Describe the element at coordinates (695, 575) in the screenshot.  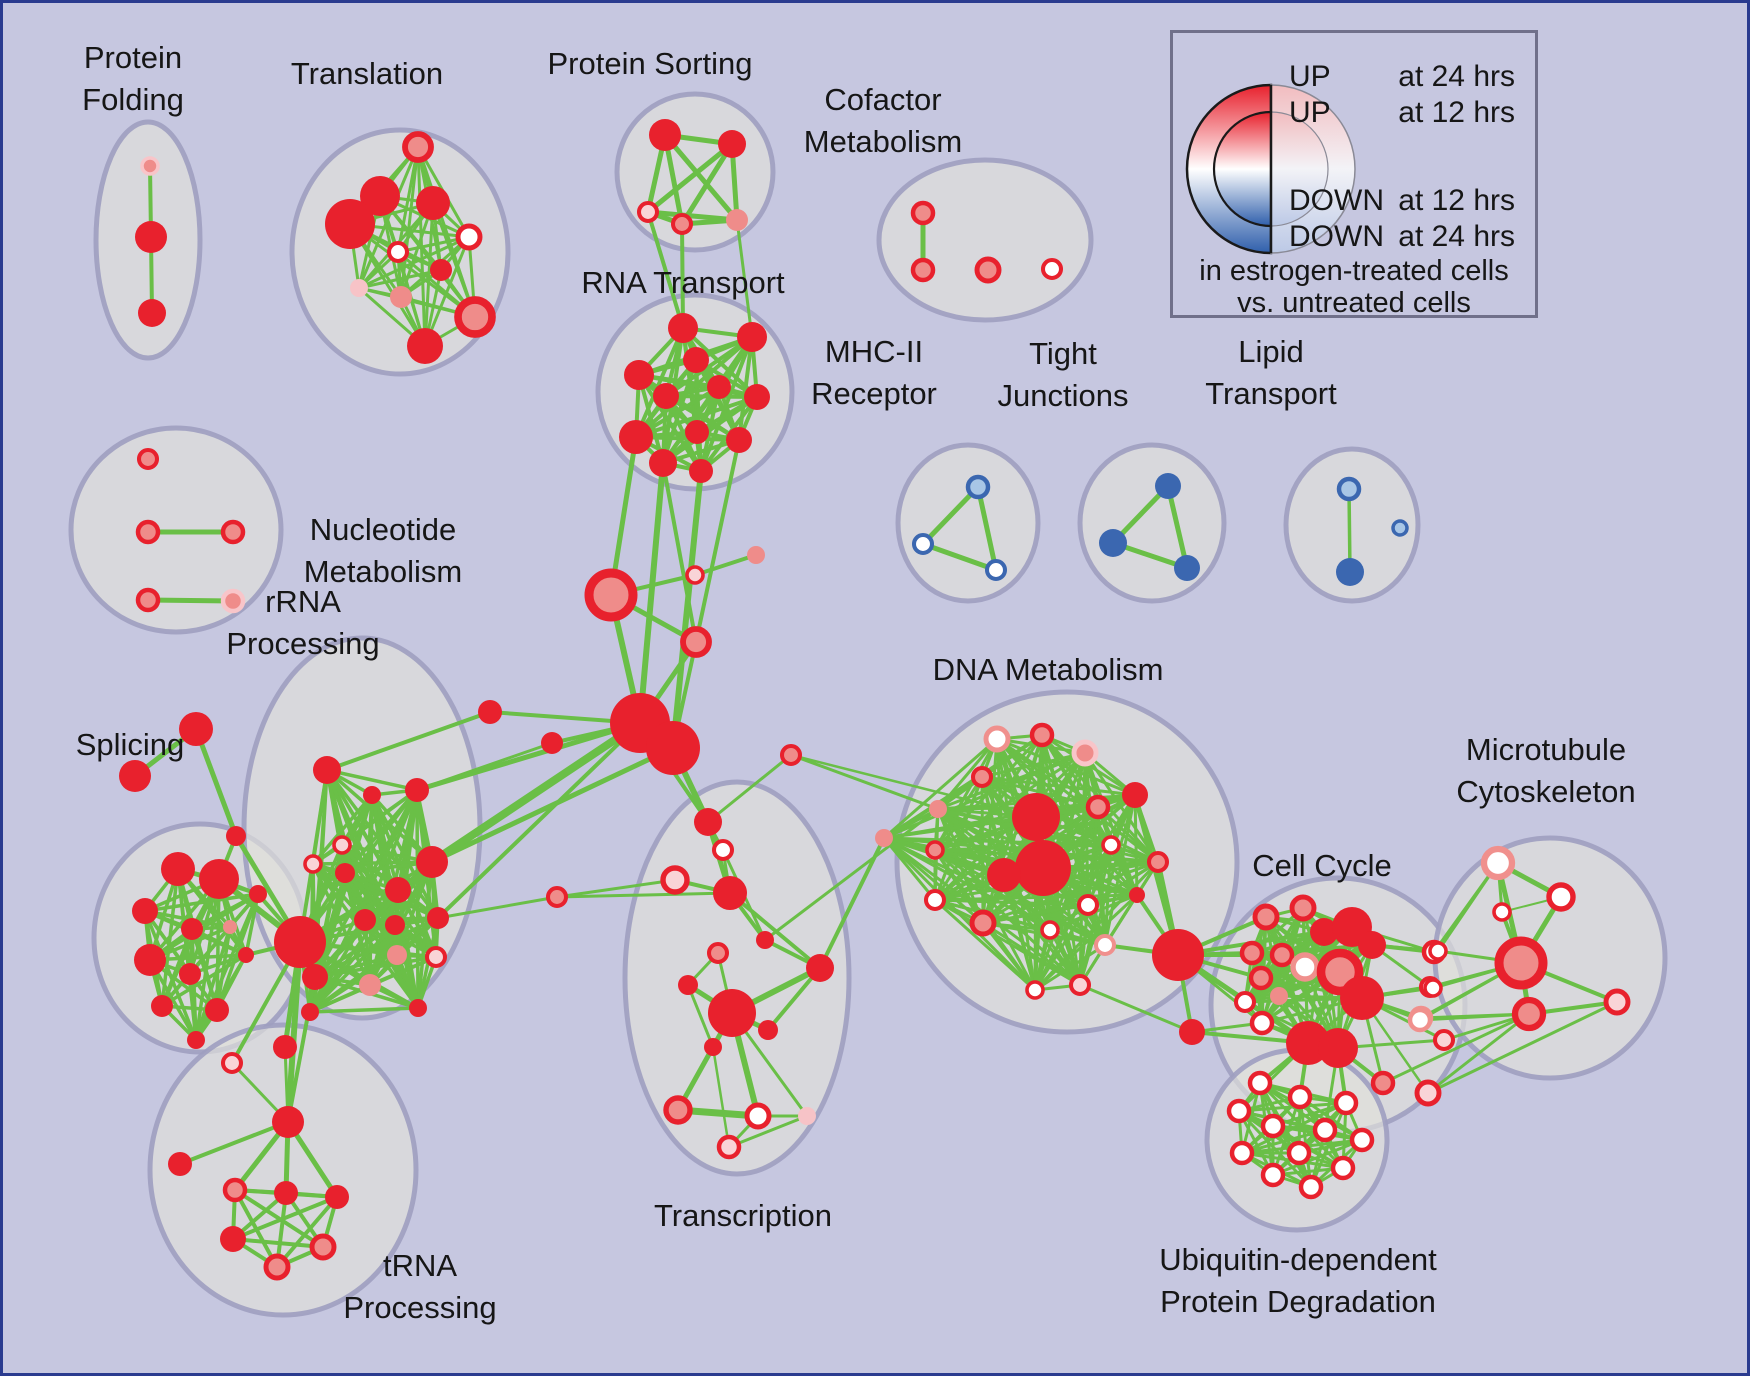
I see `network-node-ch3` at that location.